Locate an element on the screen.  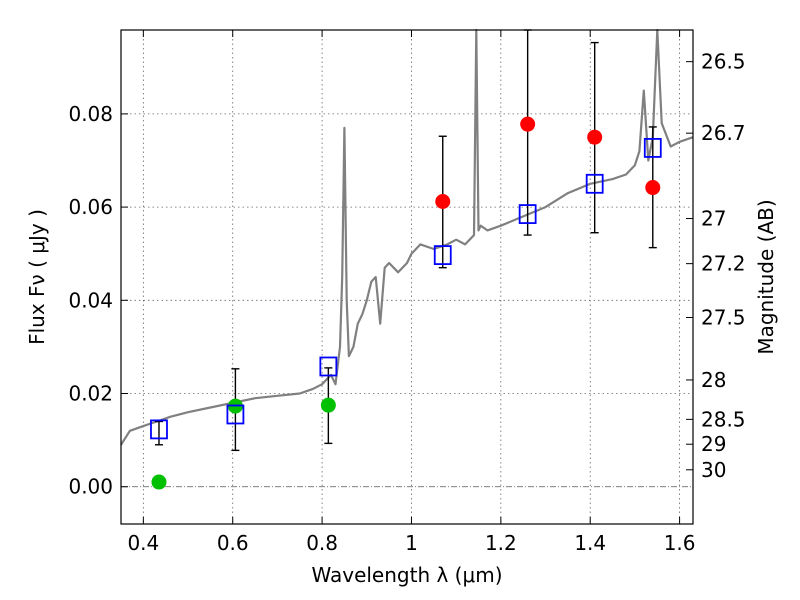
x-tick-label: 1.6 is located at coordinates (680, 543).